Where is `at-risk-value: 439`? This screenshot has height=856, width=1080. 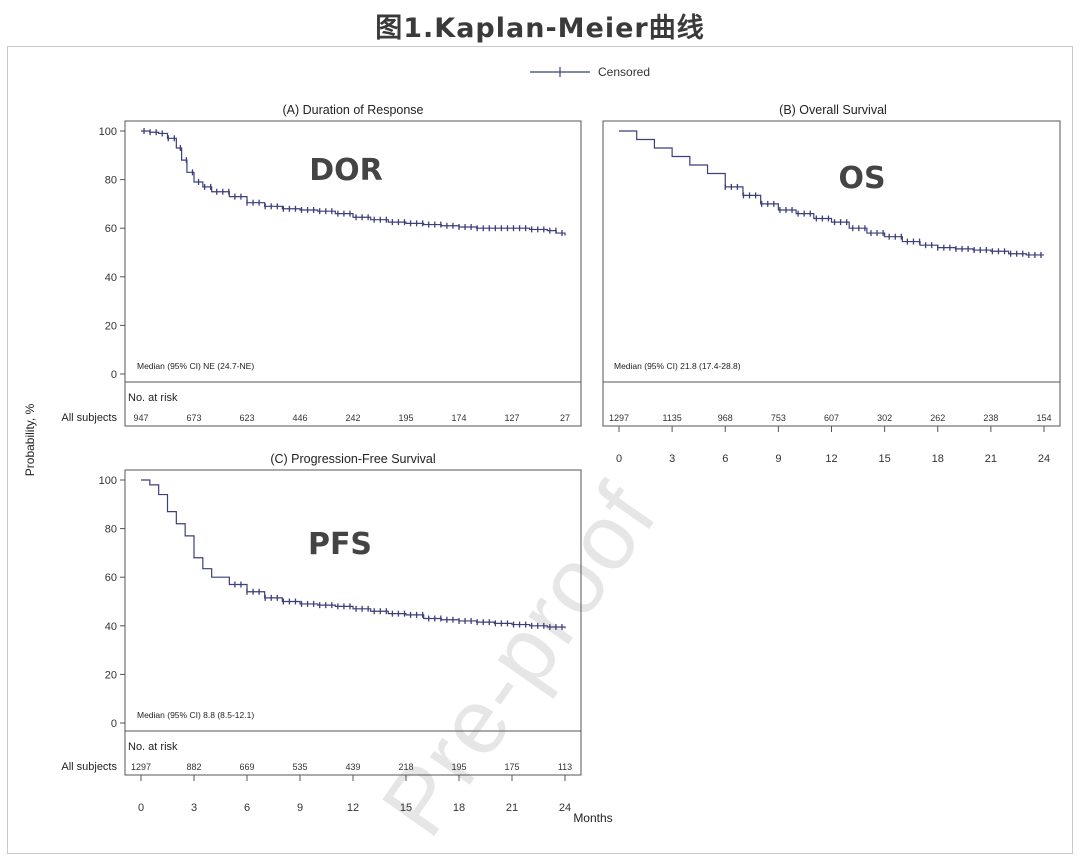
at-risk-value: 439 is located at coordinates (352, 767).